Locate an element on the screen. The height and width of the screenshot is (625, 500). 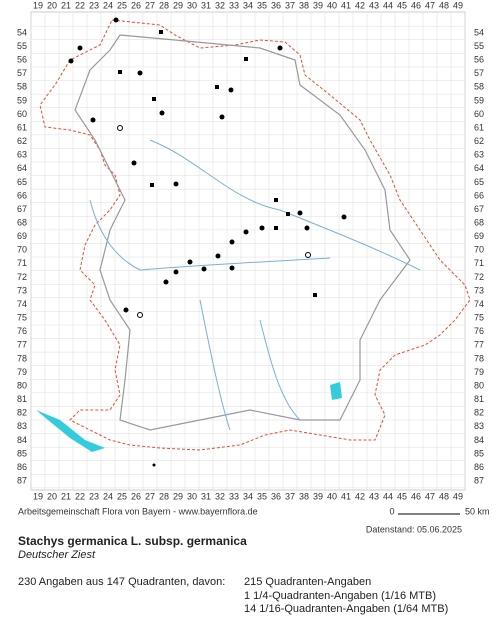
column-label: 27 is located at coordinates (150, 5).